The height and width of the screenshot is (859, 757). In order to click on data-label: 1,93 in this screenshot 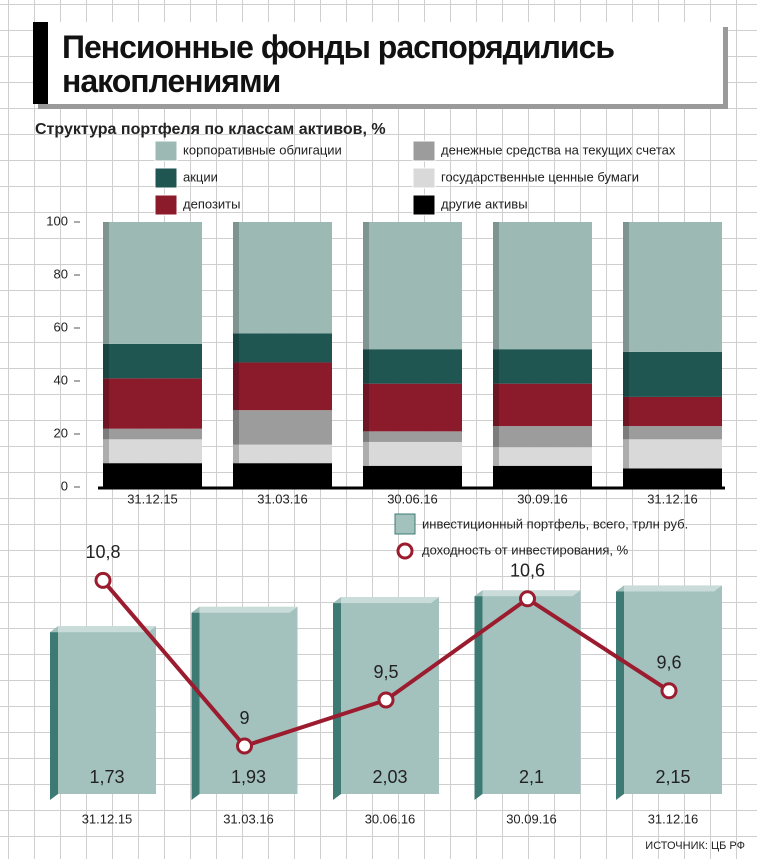, I will do `click(248, 777)`.